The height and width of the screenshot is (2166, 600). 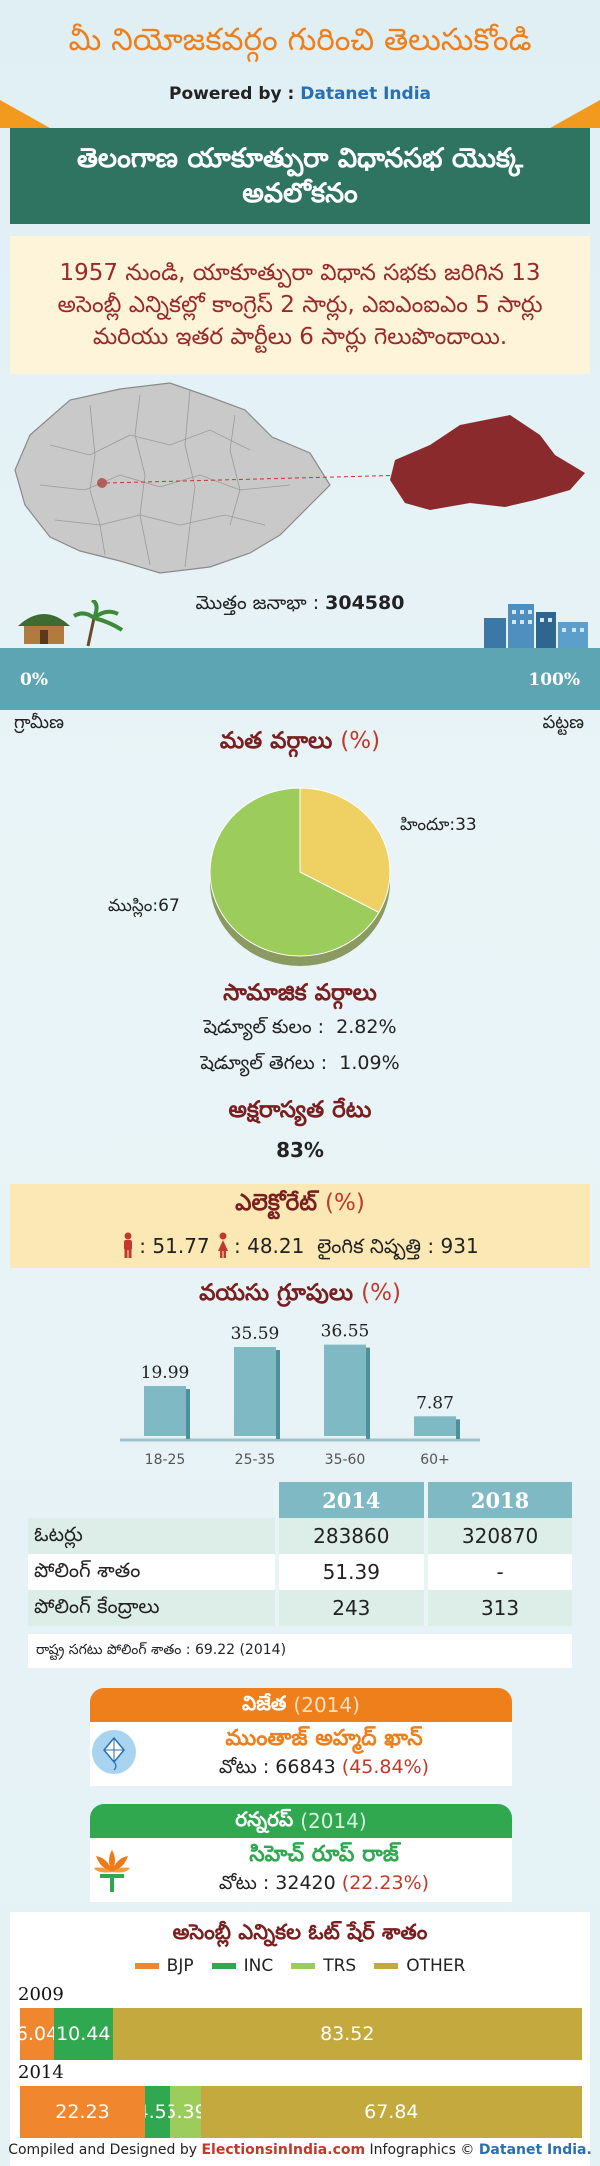 I want to click on vote-share-segment-trs: 5.39, so click(x=185, y=2112).